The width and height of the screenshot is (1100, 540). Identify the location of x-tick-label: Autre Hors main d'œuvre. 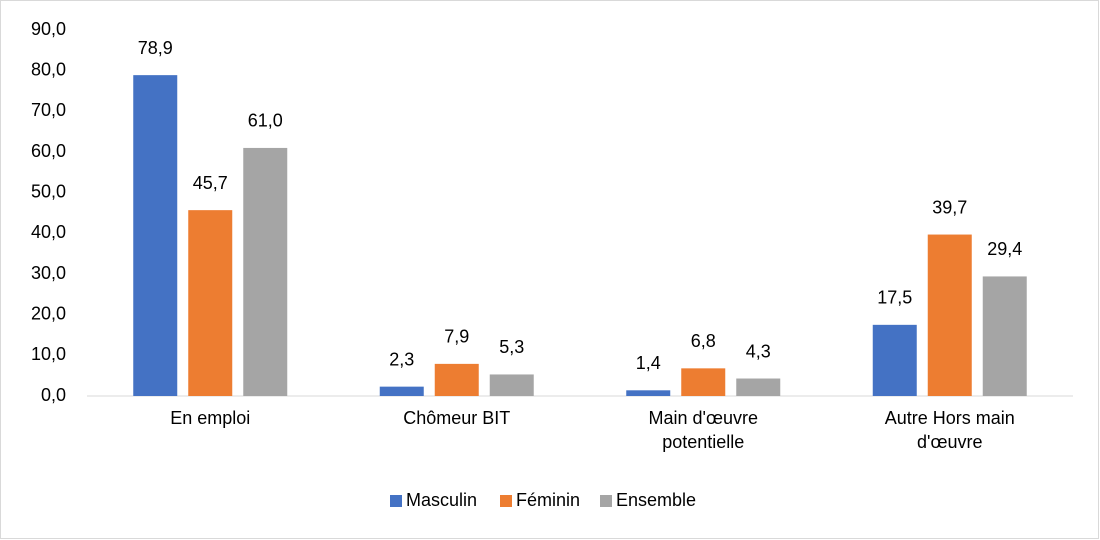
(949, 430).